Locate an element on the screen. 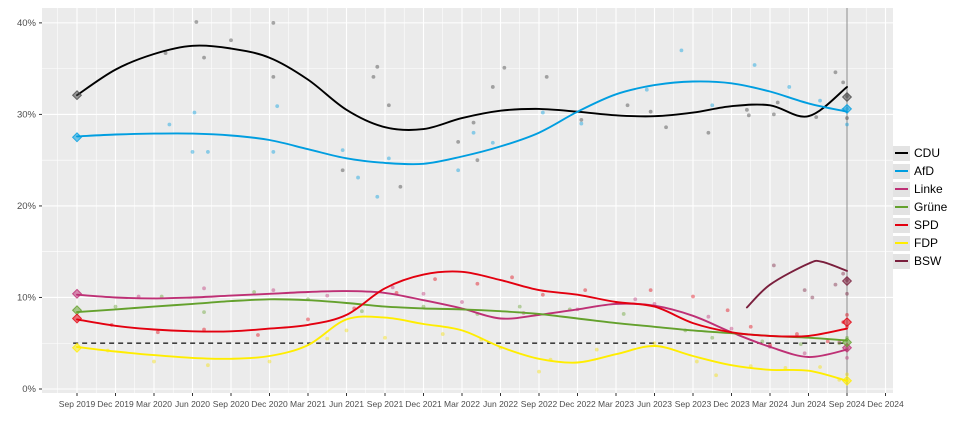  legend-label: BSW is located at coordinates (928, 261).